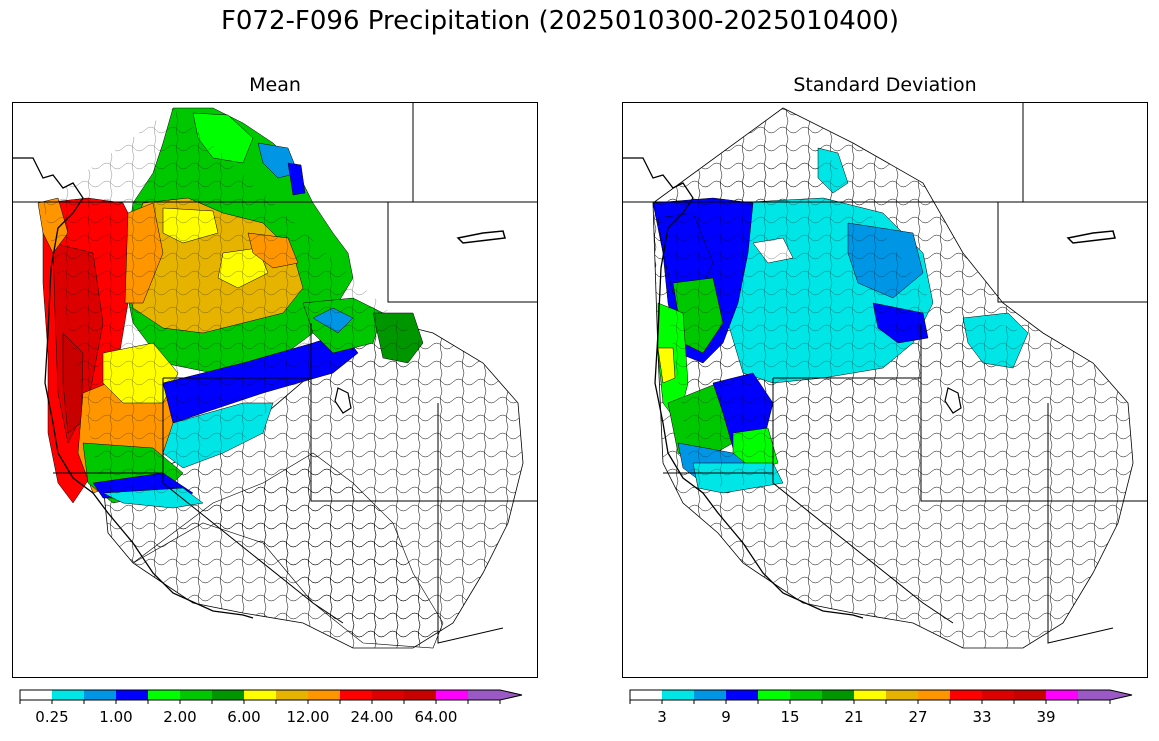  Describe the element at coordinates (853, 717) in the screenshot. I see `std-colorbar-tick-label: 21` at that location.